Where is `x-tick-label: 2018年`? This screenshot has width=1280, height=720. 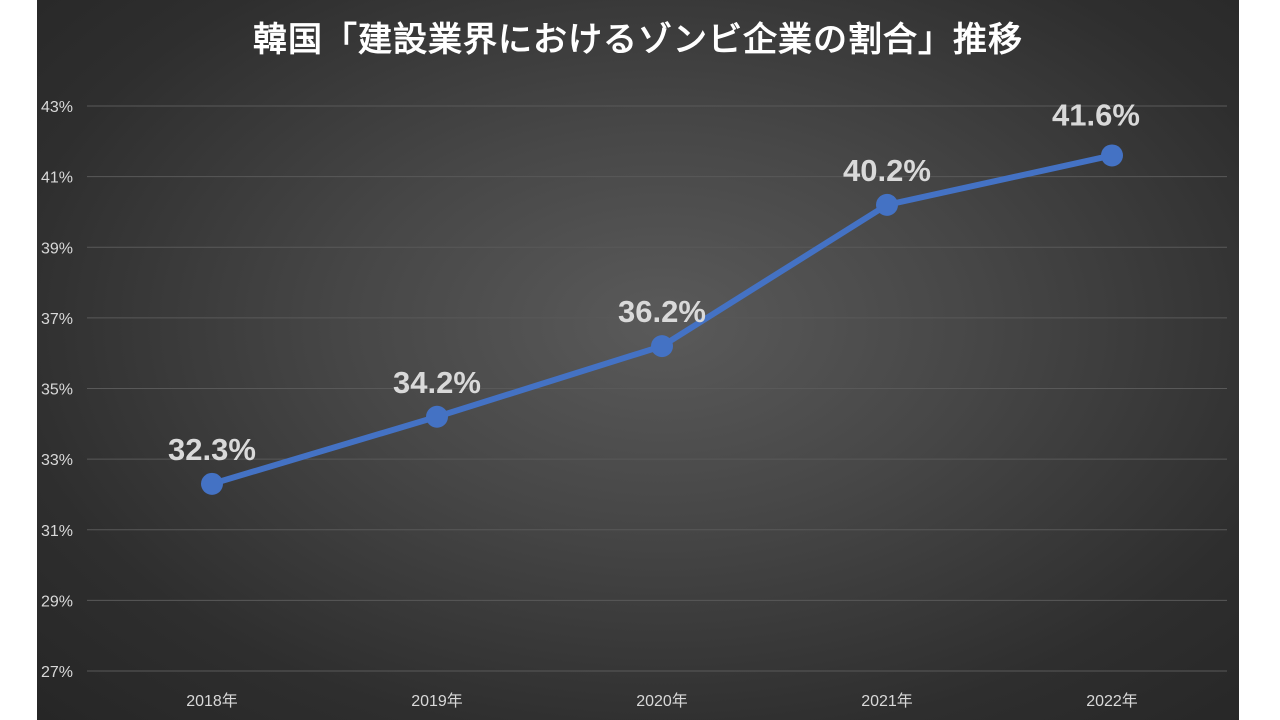 x-tick-label: 2018年 is located at coordinates (212, 701).